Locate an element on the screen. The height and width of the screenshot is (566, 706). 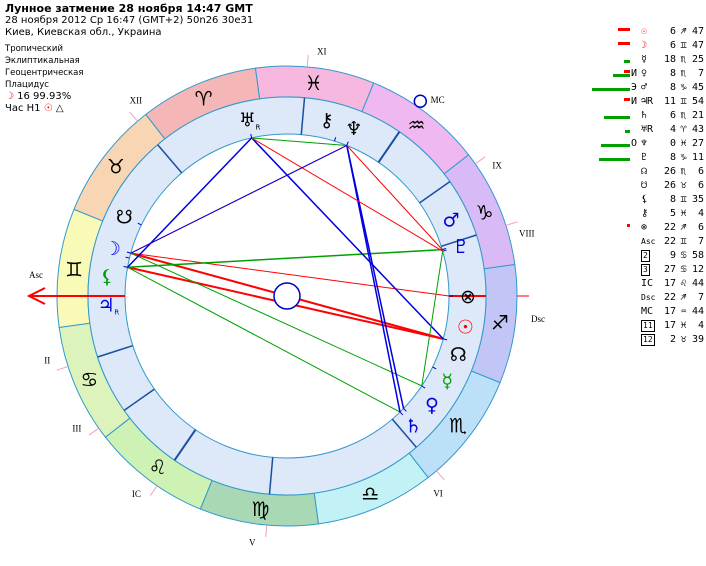
coordinate-setting: Эклиптикальная is located at coordinates (42, 61).